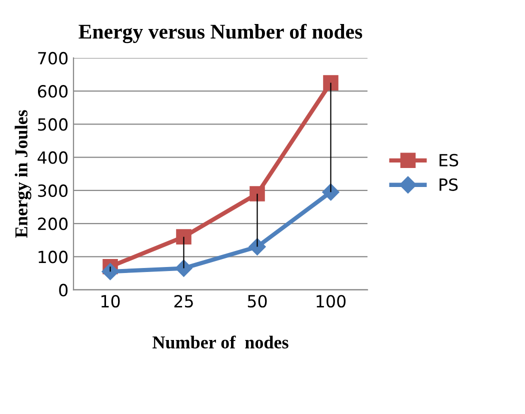  Describe the element at coordinates (449, 184) in the screenshot. I see `legend-label: PS` at that location.